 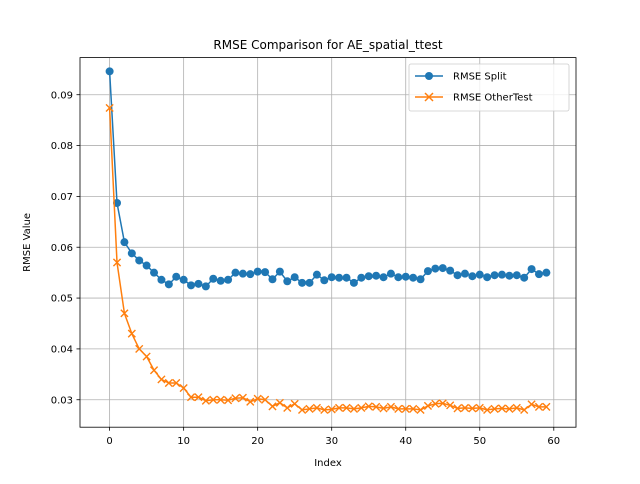 What do you see at coordinates (405, 441) in the screenshot?
I see `x-tick-label: 40` at bounding box center [405, 441].